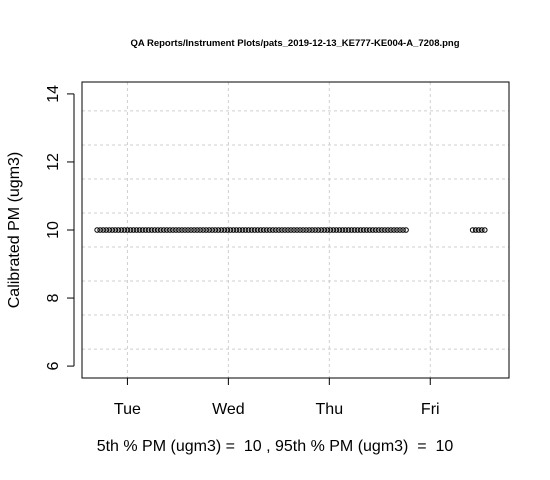  Describe the element at coordinates (277, 398) in the screenshot. I see `x-axis: Tue Wed Thu Fri` at that location.